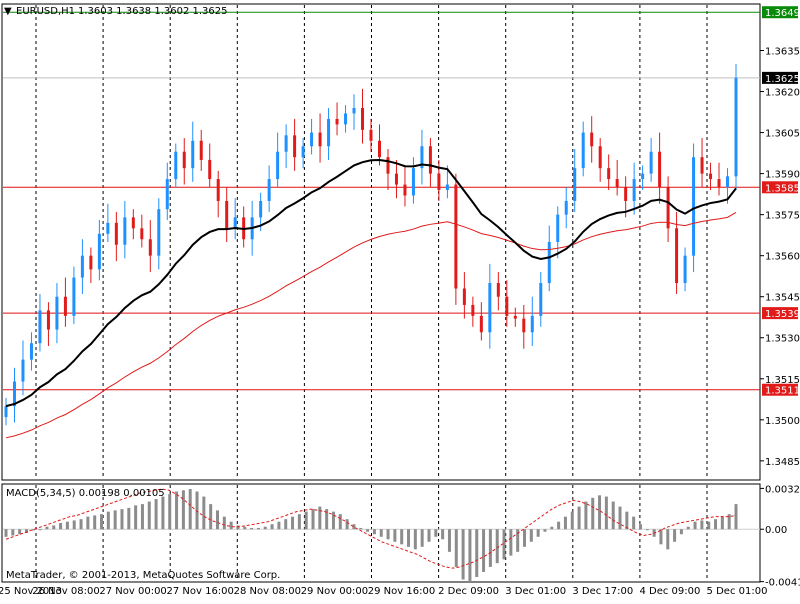 The image size is (800, 604). Describe the element at coordinates (782, 175) in the screenshot. I see `y-tick-label: 1.3590` at that location.